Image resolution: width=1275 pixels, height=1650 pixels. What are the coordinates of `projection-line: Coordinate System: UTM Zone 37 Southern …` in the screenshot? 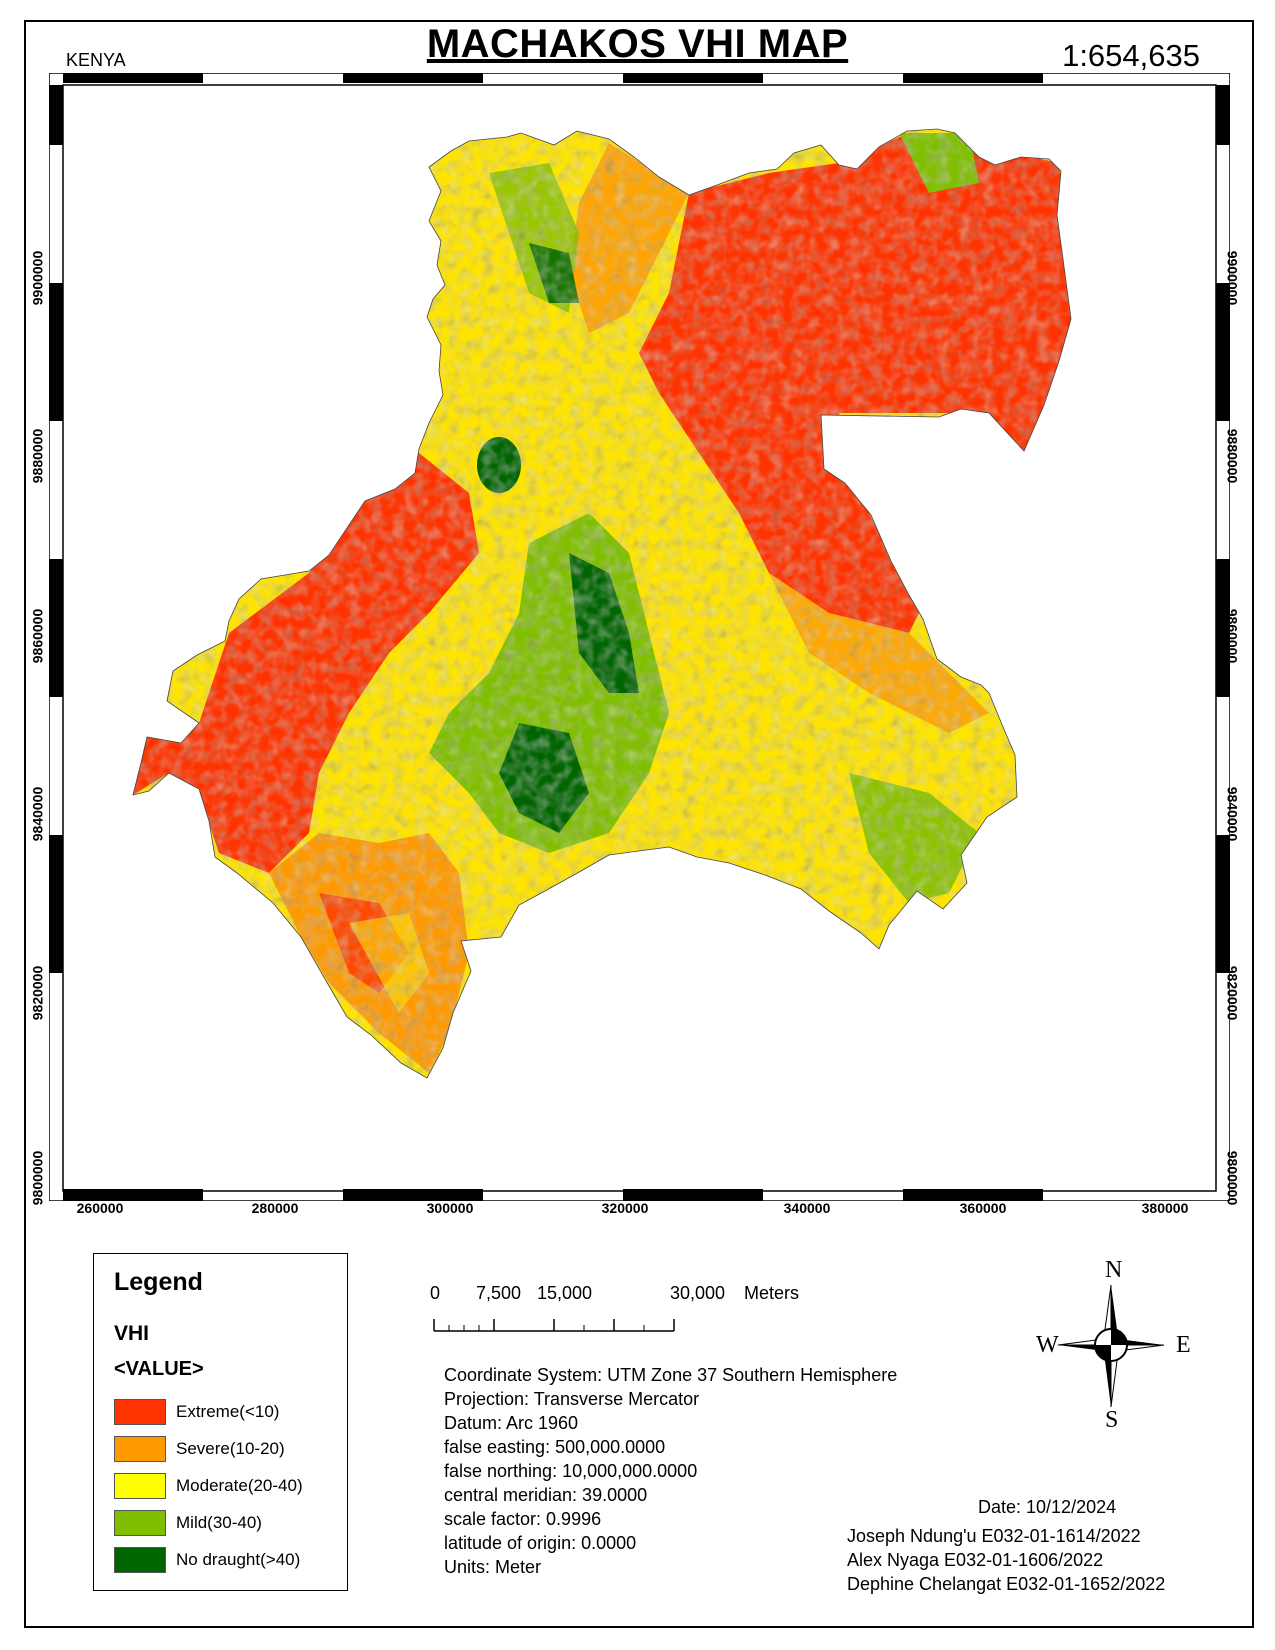 It's located at (671, 1375).